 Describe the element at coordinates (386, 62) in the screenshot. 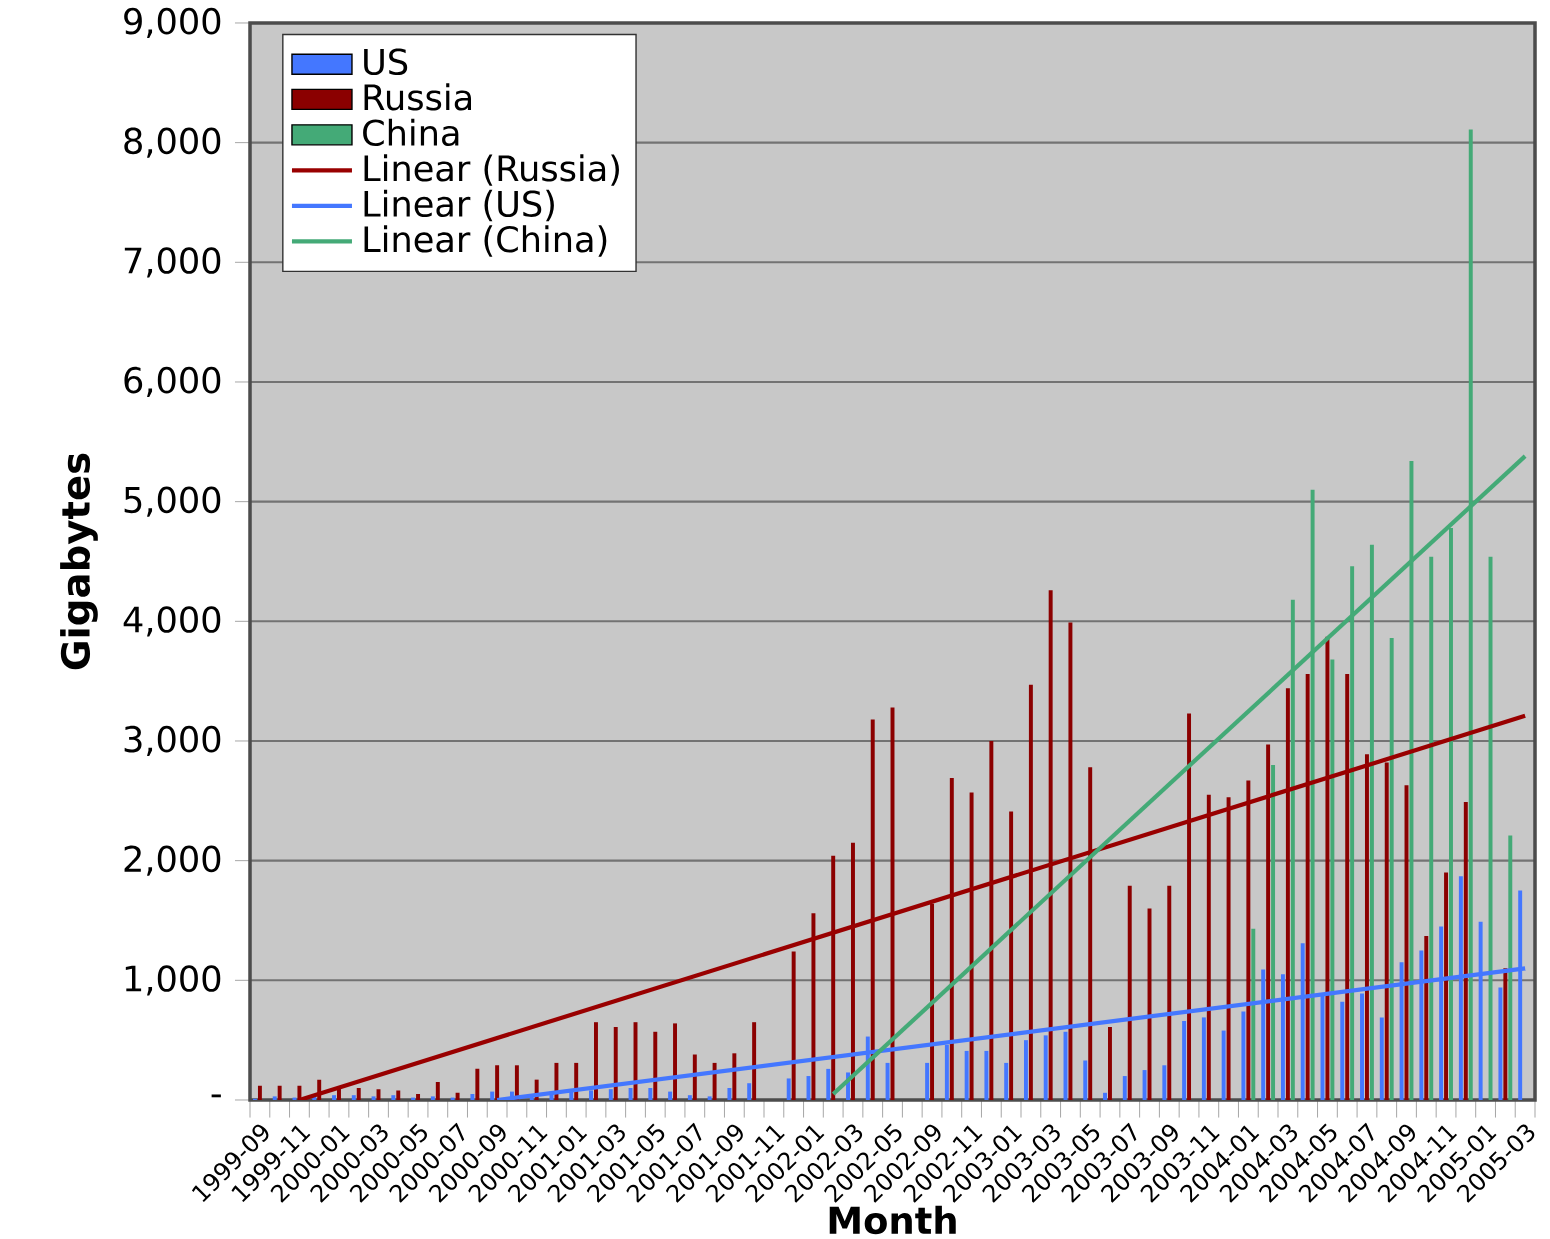

I see `legend-label: US` at that location.